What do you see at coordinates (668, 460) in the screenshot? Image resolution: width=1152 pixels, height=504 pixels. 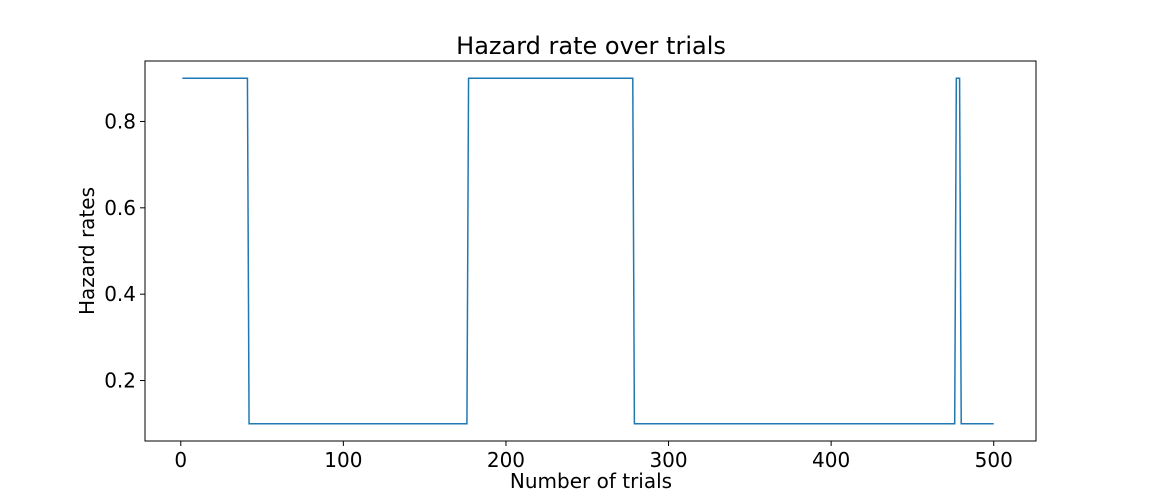 I see `x-tick-label: 300` at bounding box center [668, 460].